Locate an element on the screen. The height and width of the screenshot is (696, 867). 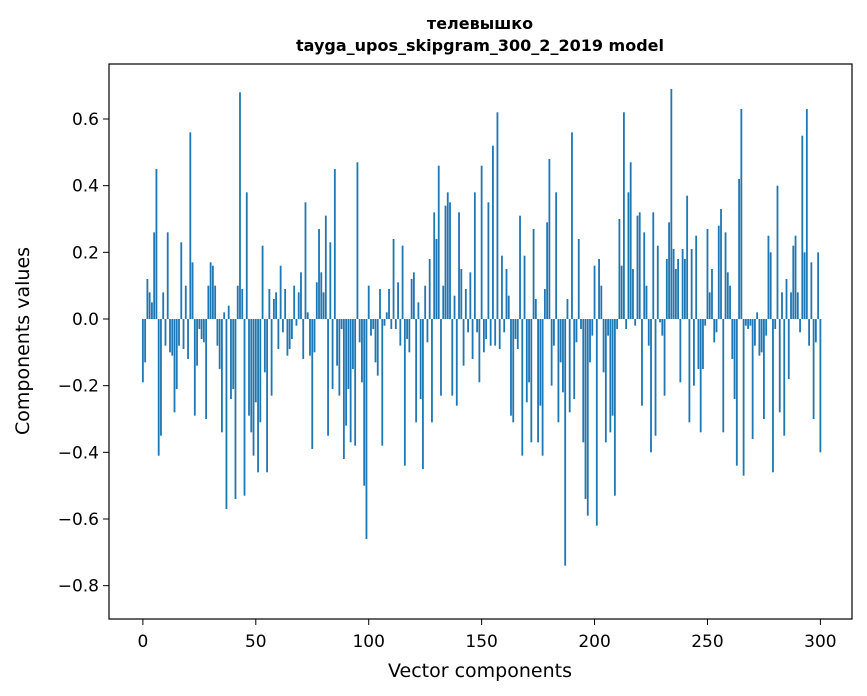
x-tick-label: 250 is located at coordinates (707, 642).